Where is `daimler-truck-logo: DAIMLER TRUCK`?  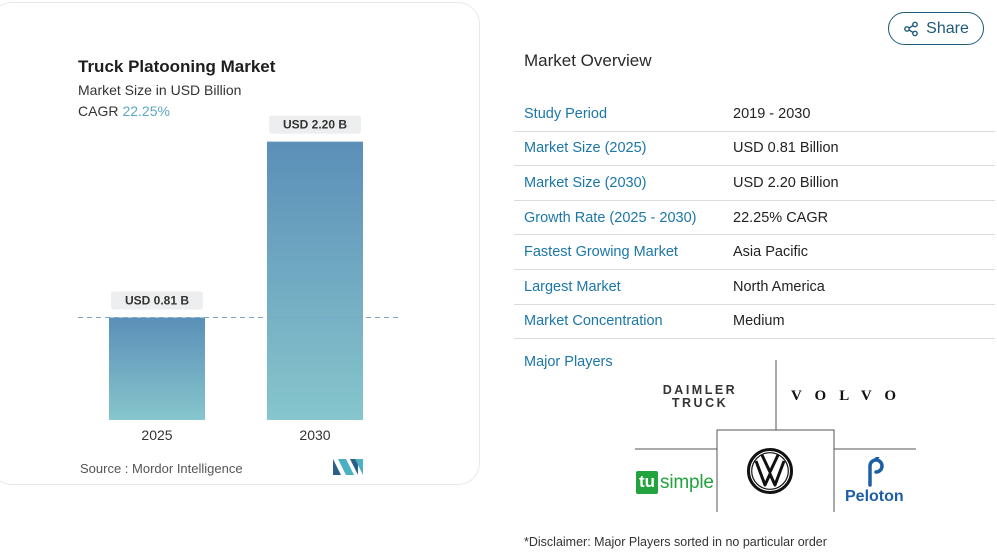
daimler-truck-logo: DAIMLER TRUCK is located at coordinates (700, 397).